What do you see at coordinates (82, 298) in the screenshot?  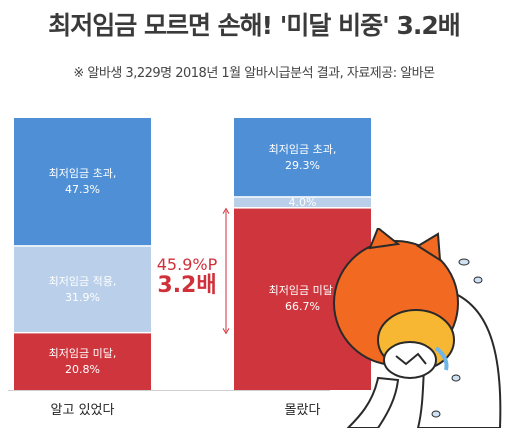 I see `bar-1-at-value: 31.9%` at bounding box center [82, 298].